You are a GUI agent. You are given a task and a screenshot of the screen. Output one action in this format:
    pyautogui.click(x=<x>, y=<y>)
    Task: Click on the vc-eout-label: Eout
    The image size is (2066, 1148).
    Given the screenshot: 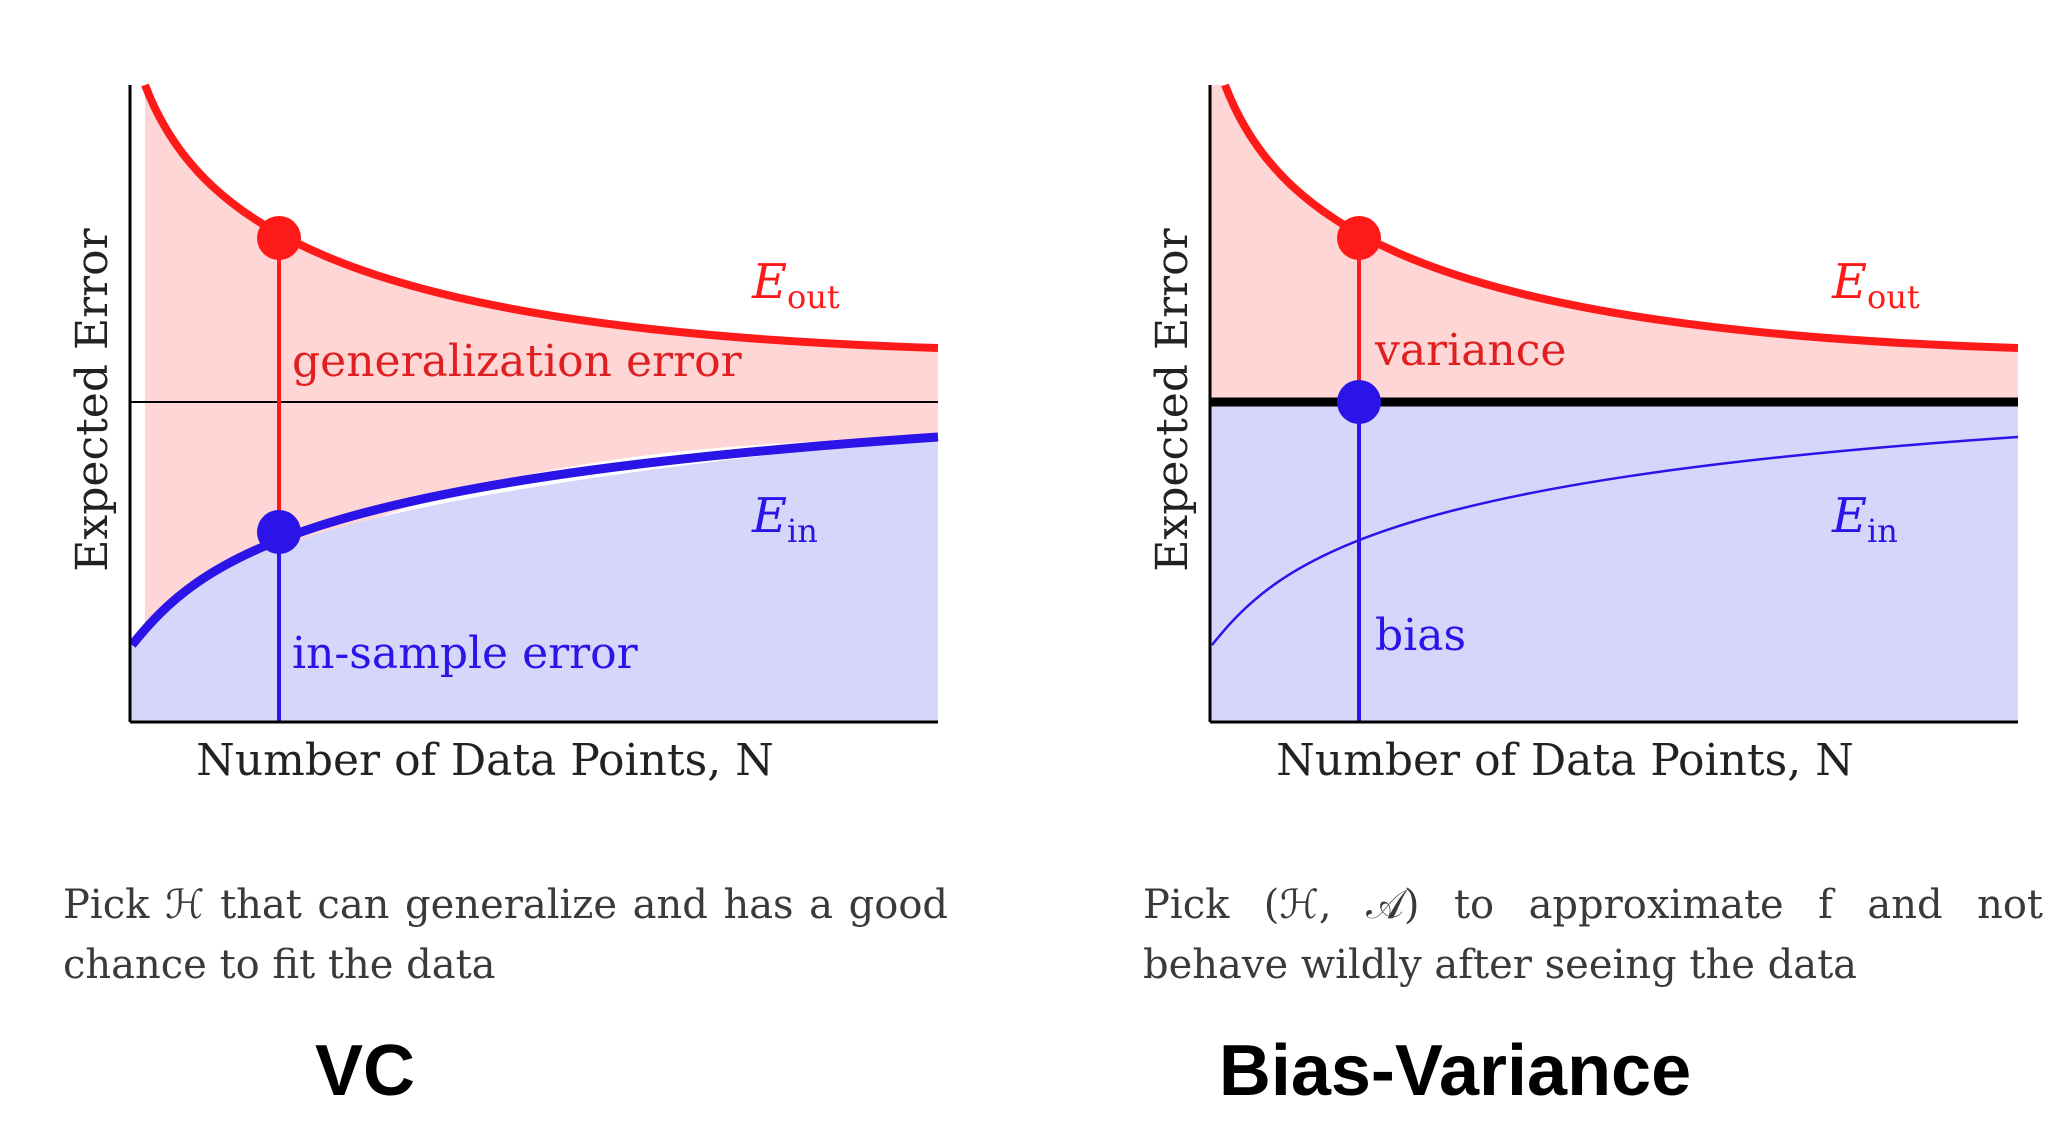 What is the action you would take?
    pyautogui.click(x=795, y=285)
    